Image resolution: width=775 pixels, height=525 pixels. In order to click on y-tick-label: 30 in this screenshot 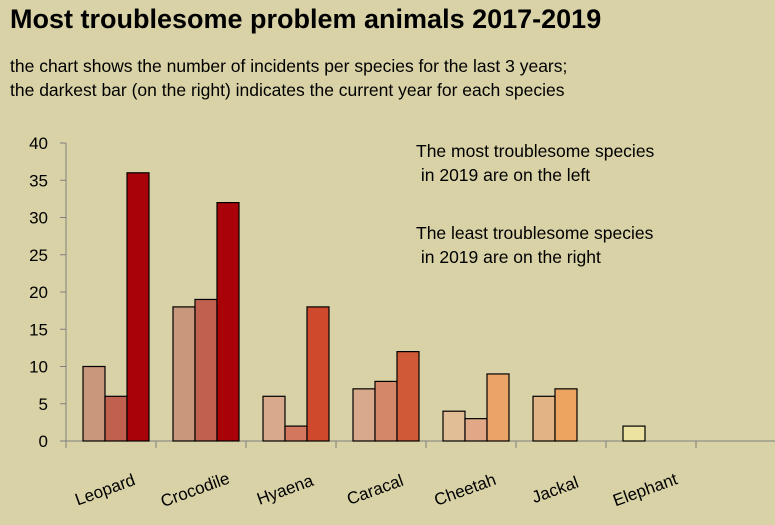, I will do `click(38, 218)`.